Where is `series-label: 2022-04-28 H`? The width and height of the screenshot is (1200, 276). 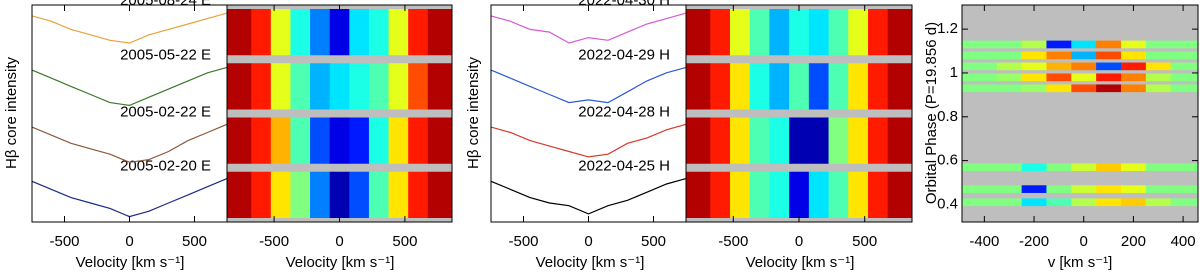
series-label: 2022-04-28 H is located at coordinates (624, 111).